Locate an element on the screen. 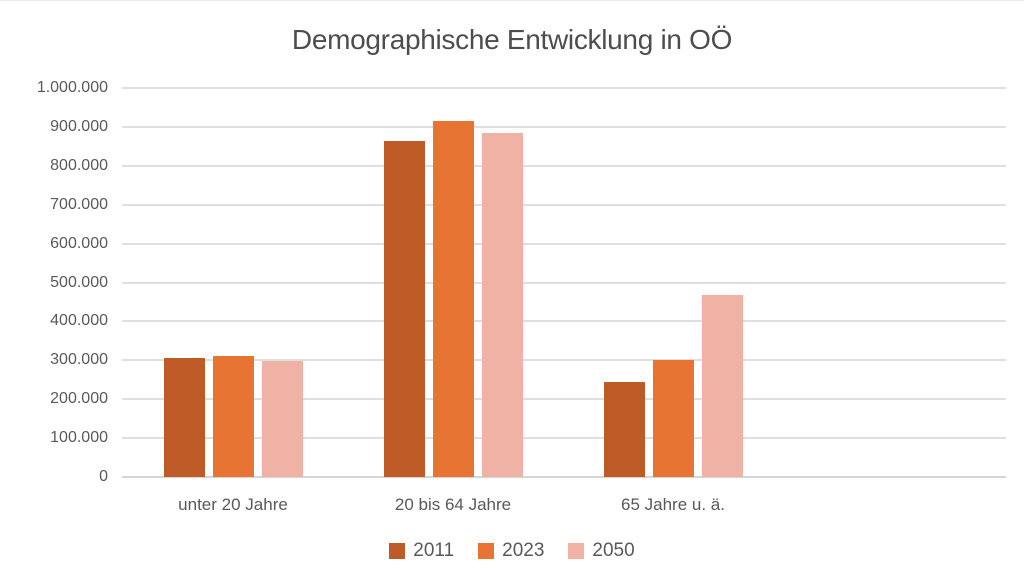 The height and width of the screenshot is (584, 1024). y-axis-tick-label: 500.000 is located at coordinates (79, 282).